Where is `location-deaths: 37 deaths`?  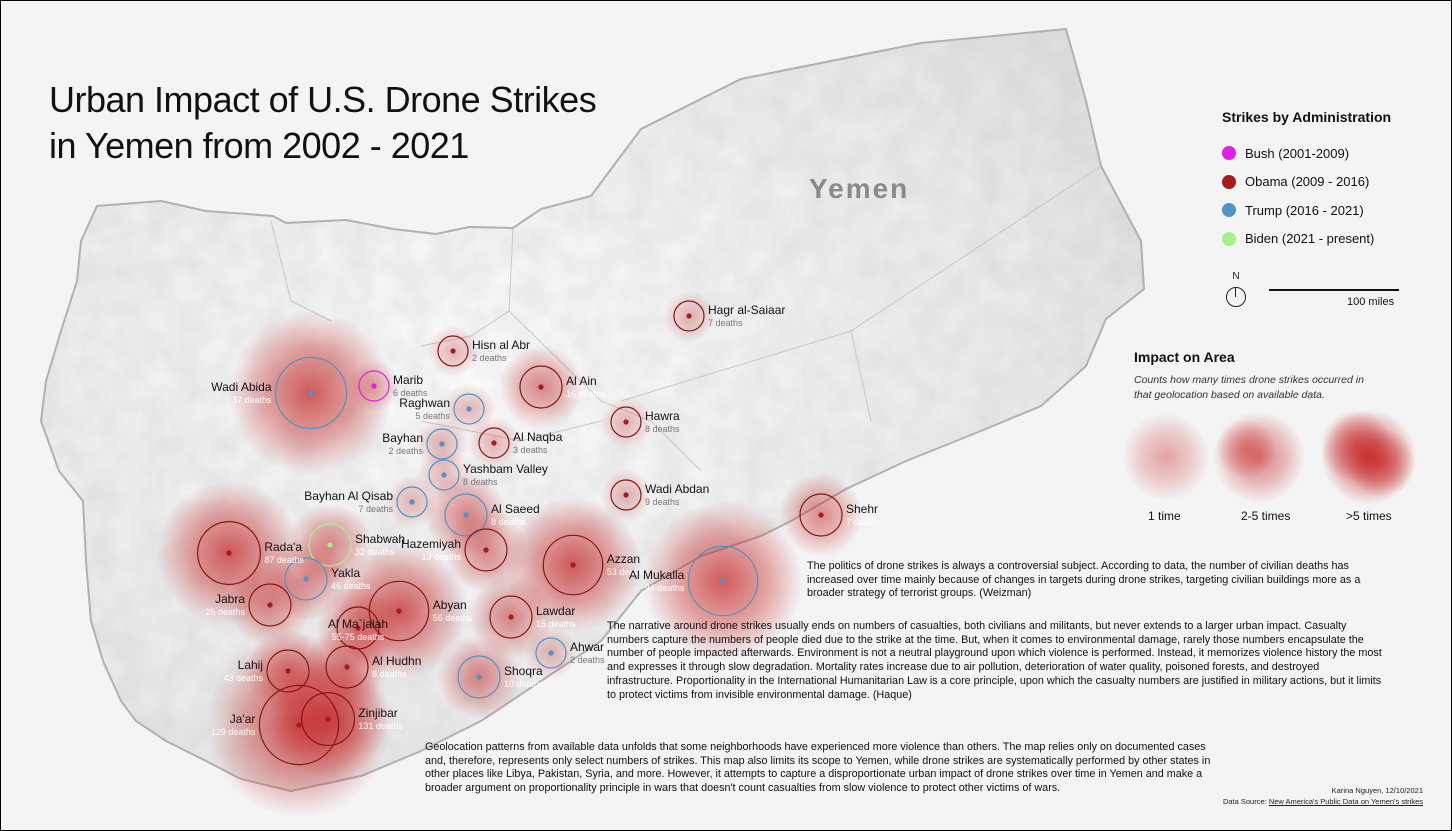 location-deaths: 37 deaths is located at coordinates (251, 400).